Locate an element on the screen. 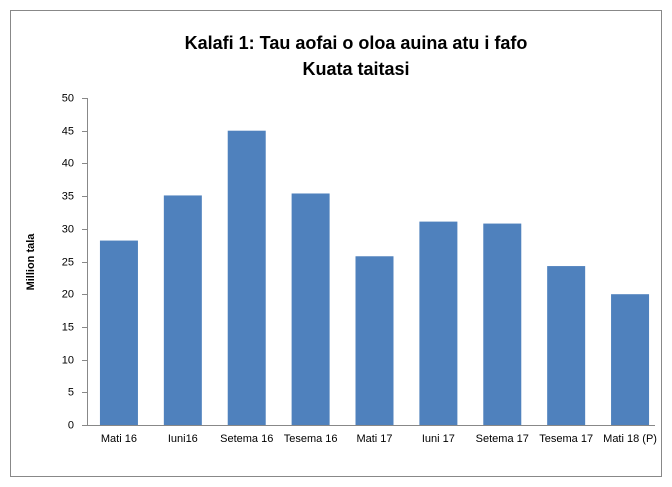 The width and height of the screenshot is (672, 487). x-tick-label: Iuni 17 is located at coordinates (438, 439).